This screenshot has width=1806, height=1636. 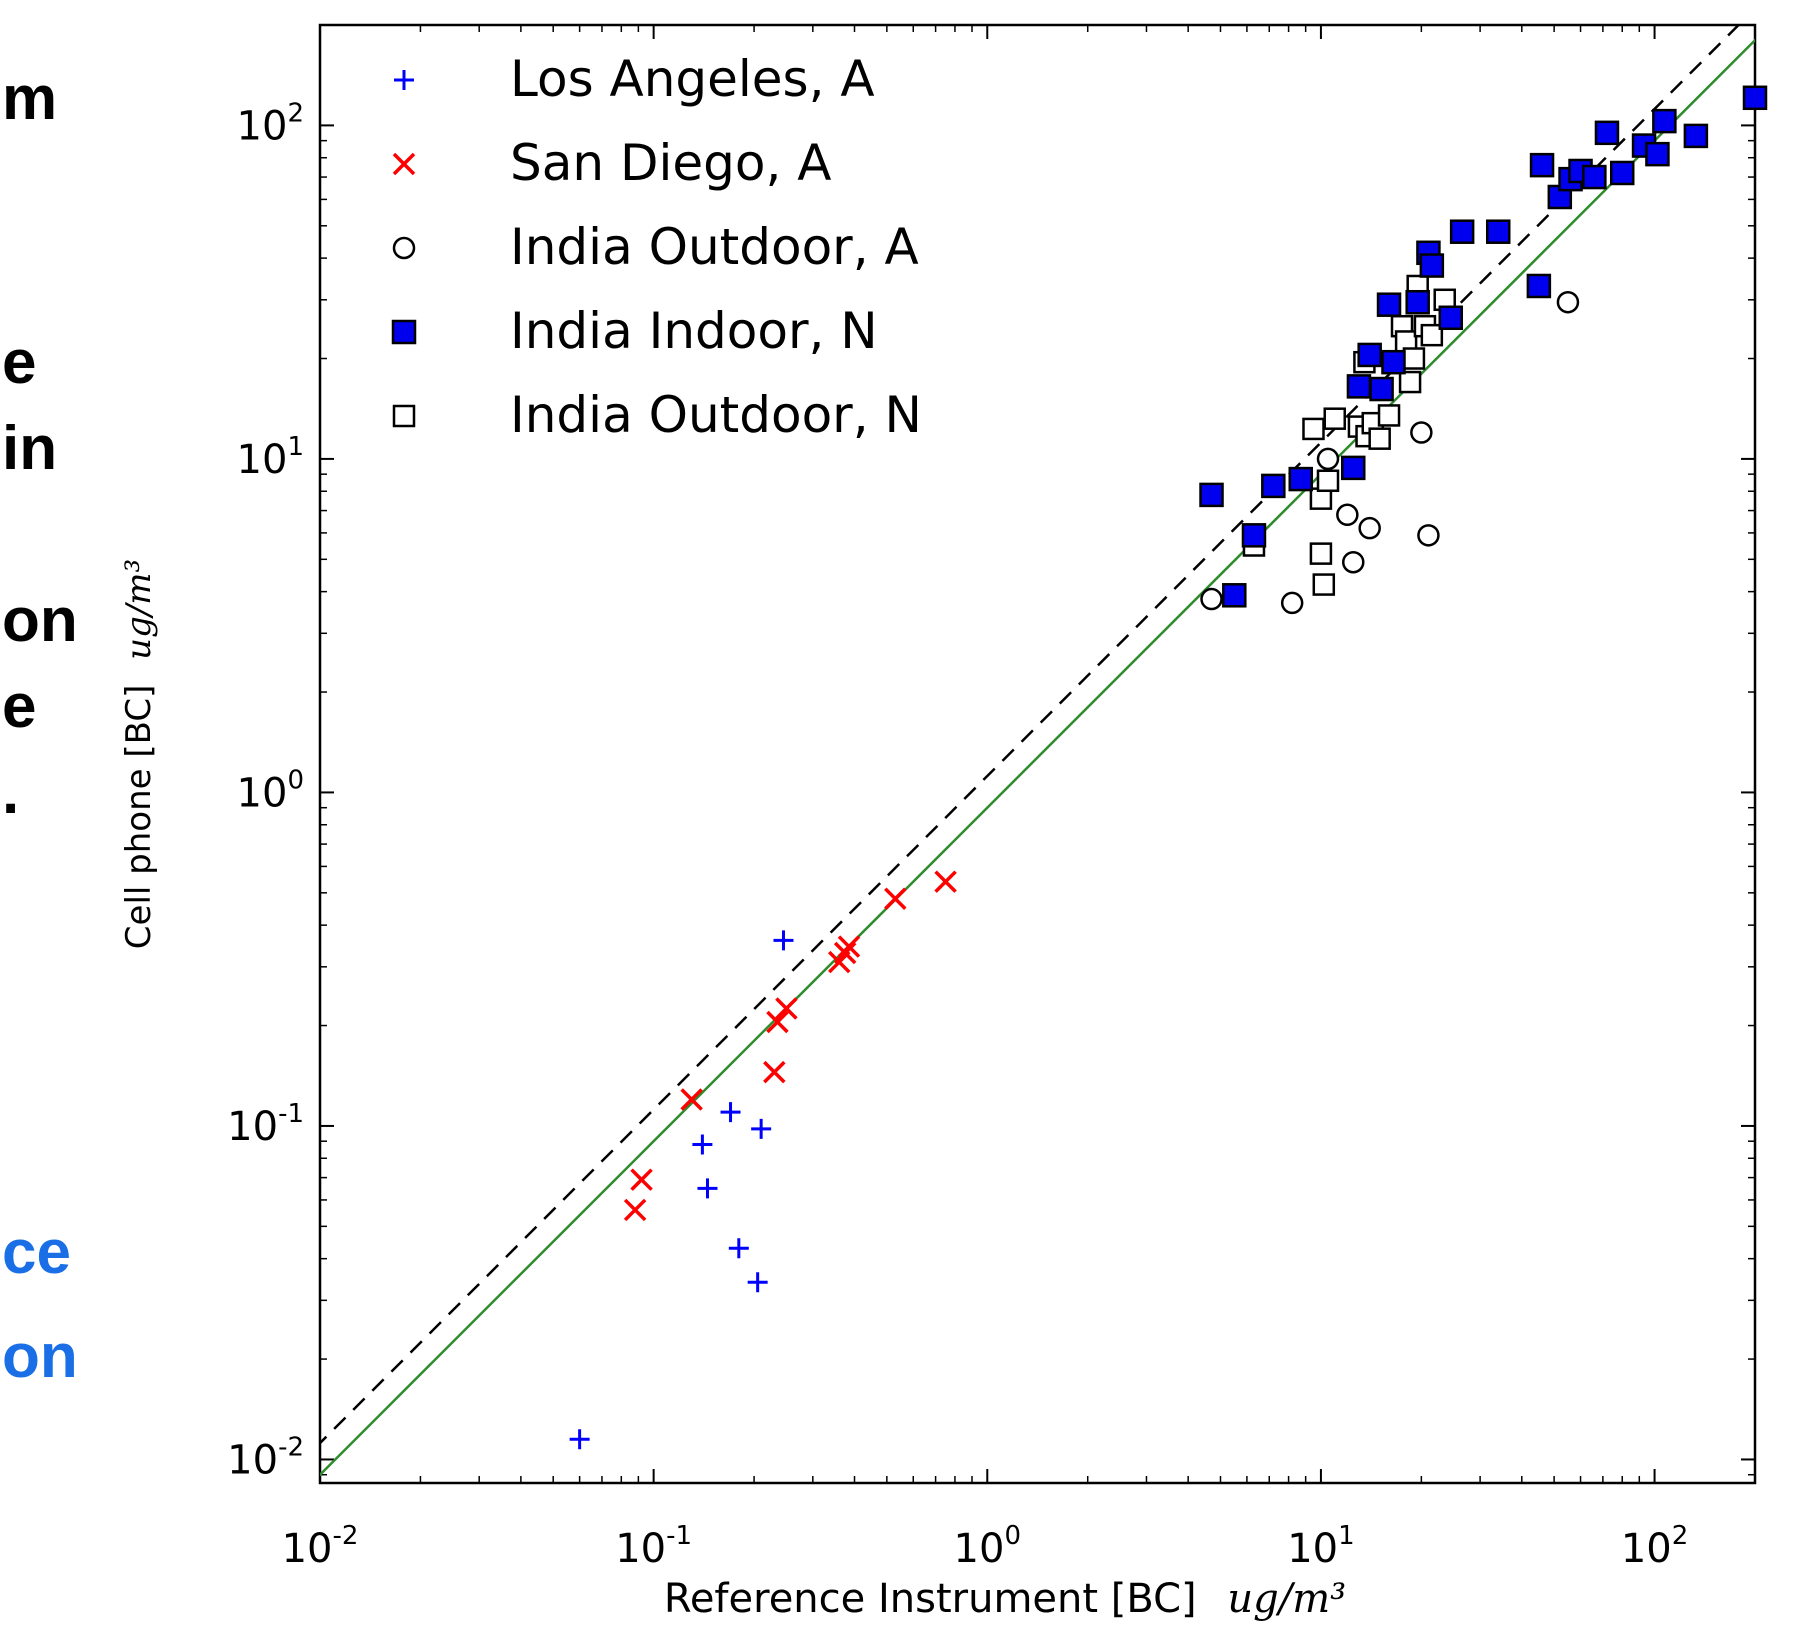 I want to click on side-text-fragment: in, so click(x=30, y=448).